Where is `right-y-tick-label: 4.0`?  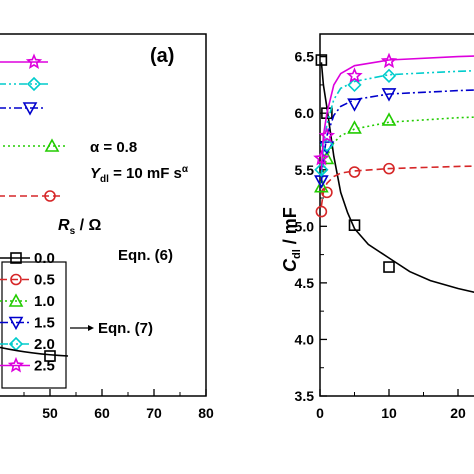 right-y-tick-label: 4.0 is located at coordinates (305, 339).